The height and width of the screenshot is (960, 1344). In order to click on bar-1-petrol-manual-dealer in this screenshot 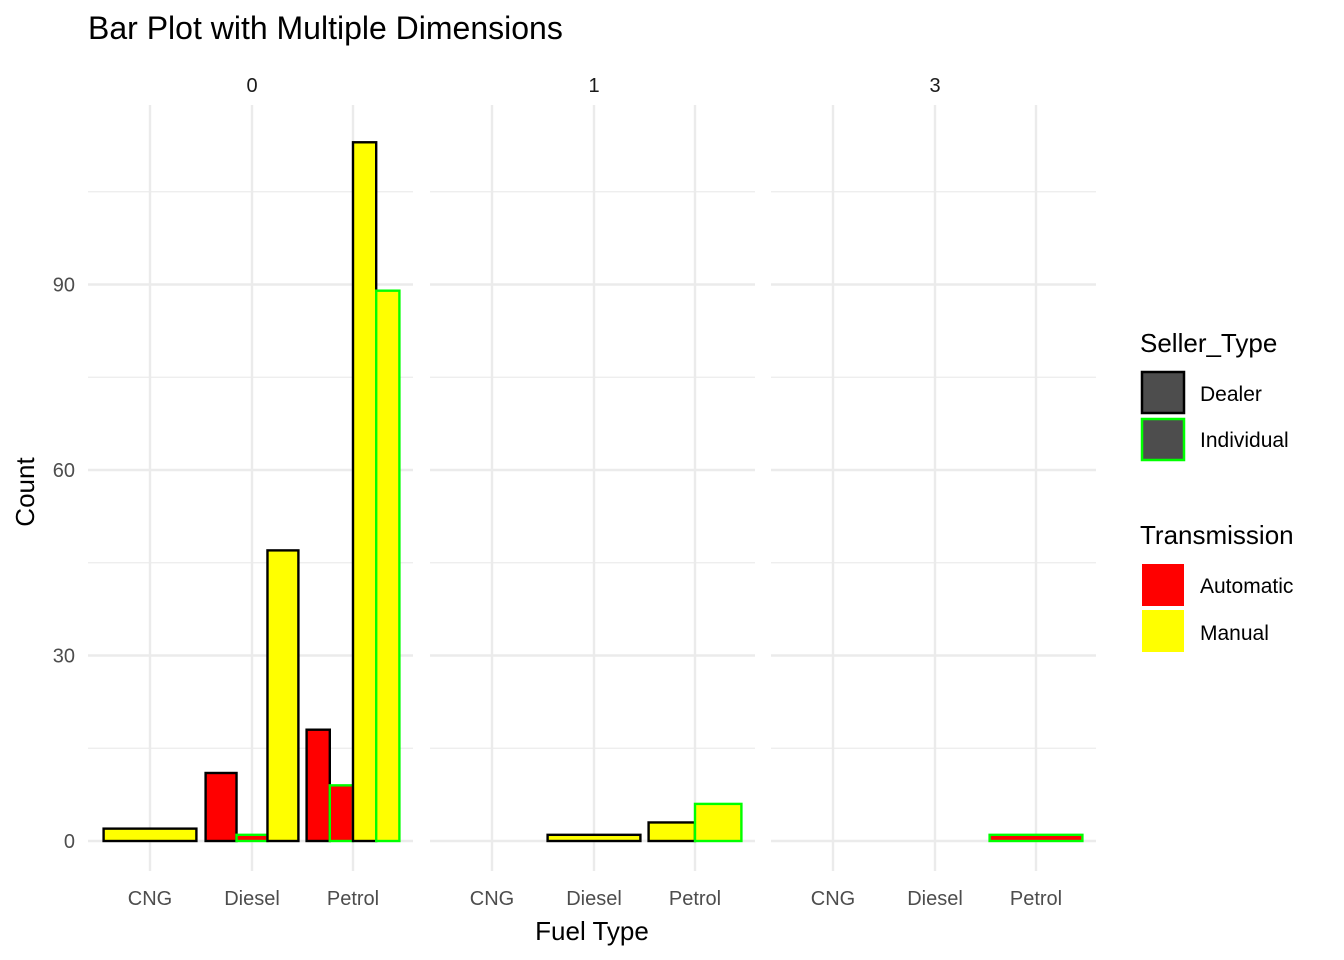, I will do `click(672, 832)`.